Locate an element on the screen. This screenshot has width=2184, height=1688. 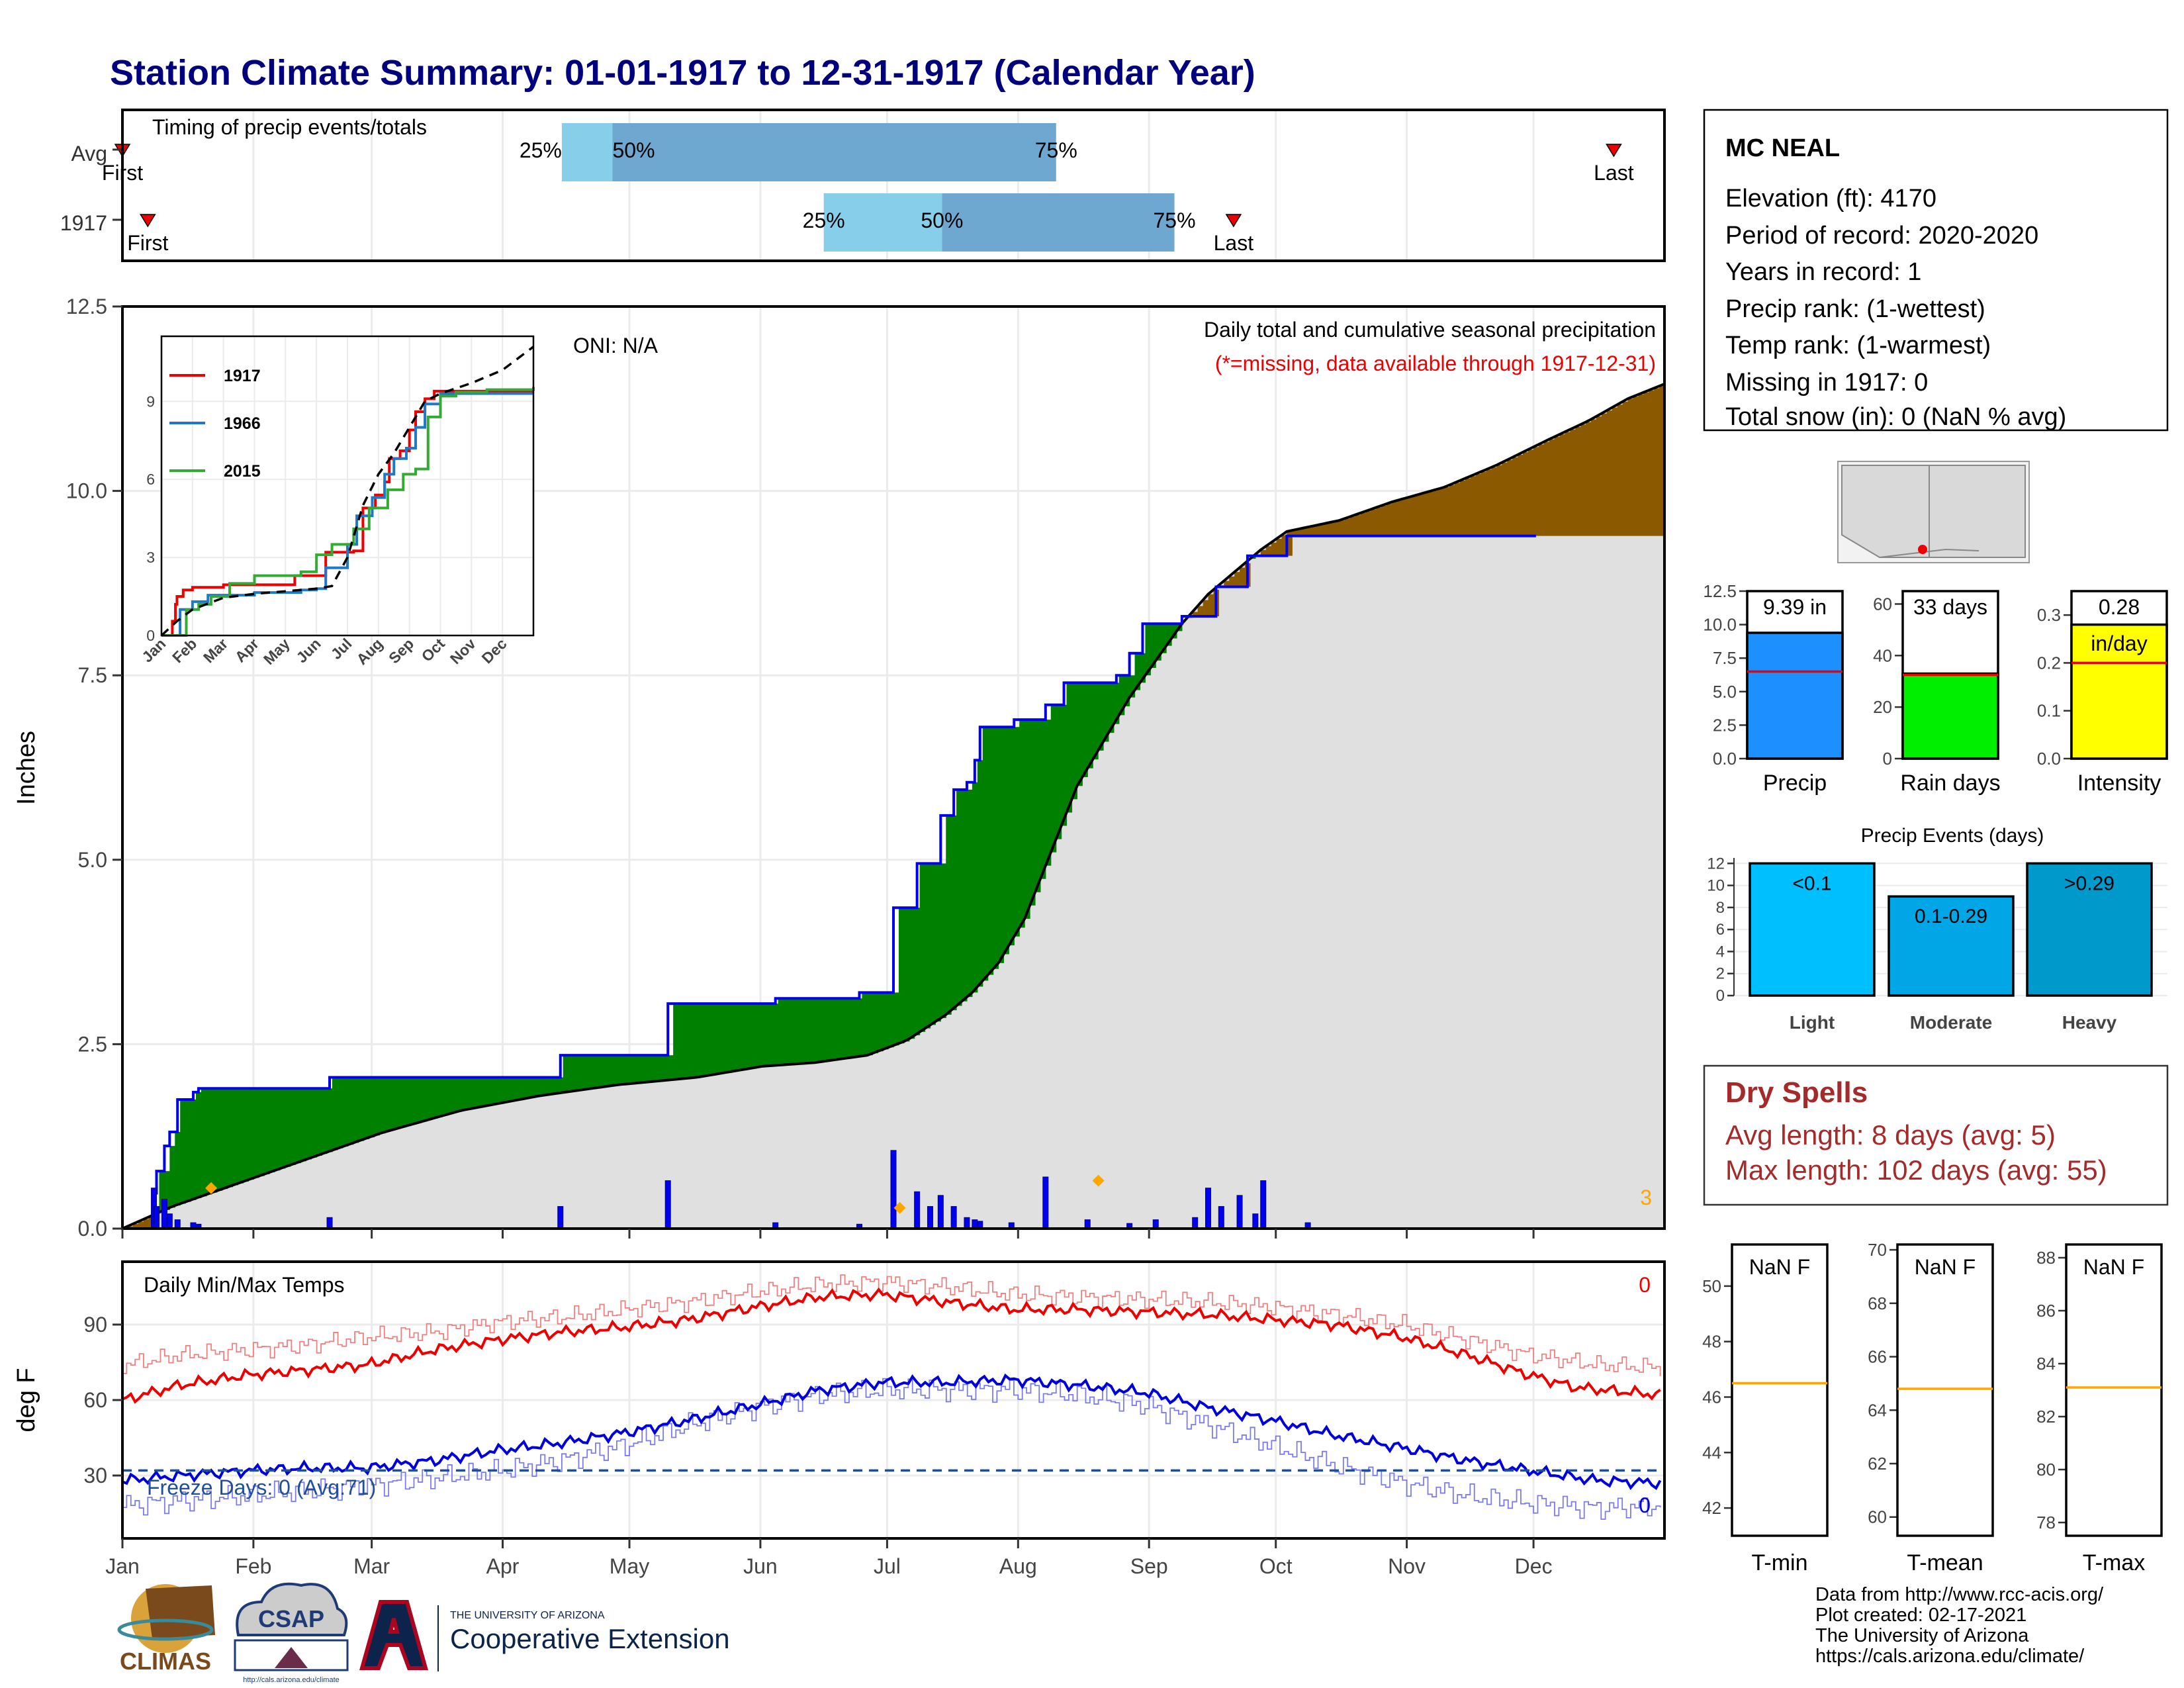
climas-logo: CLIMAS is located at coordinates (166, 1629).